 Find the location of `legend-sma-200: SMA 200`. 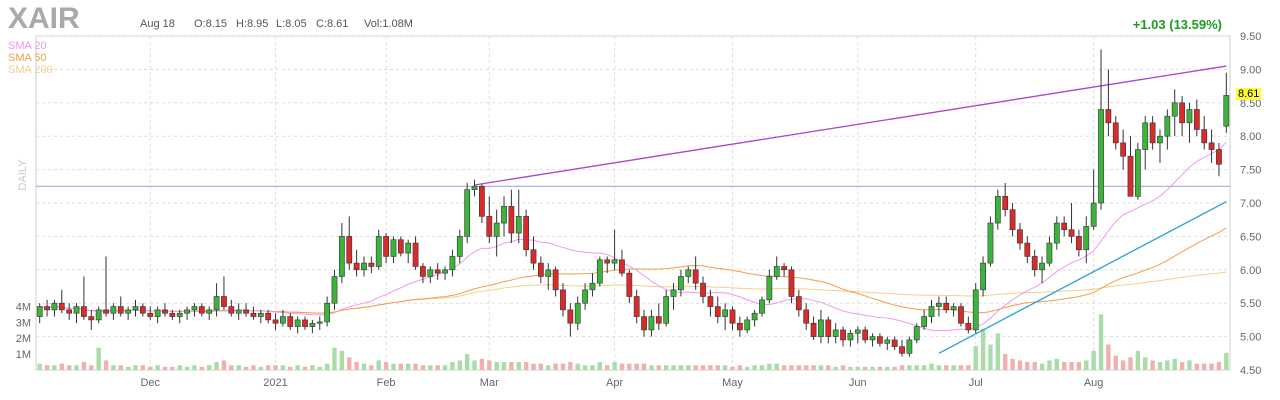

legend-sma-200: SMA 200 is located at coordinates (30, 70).